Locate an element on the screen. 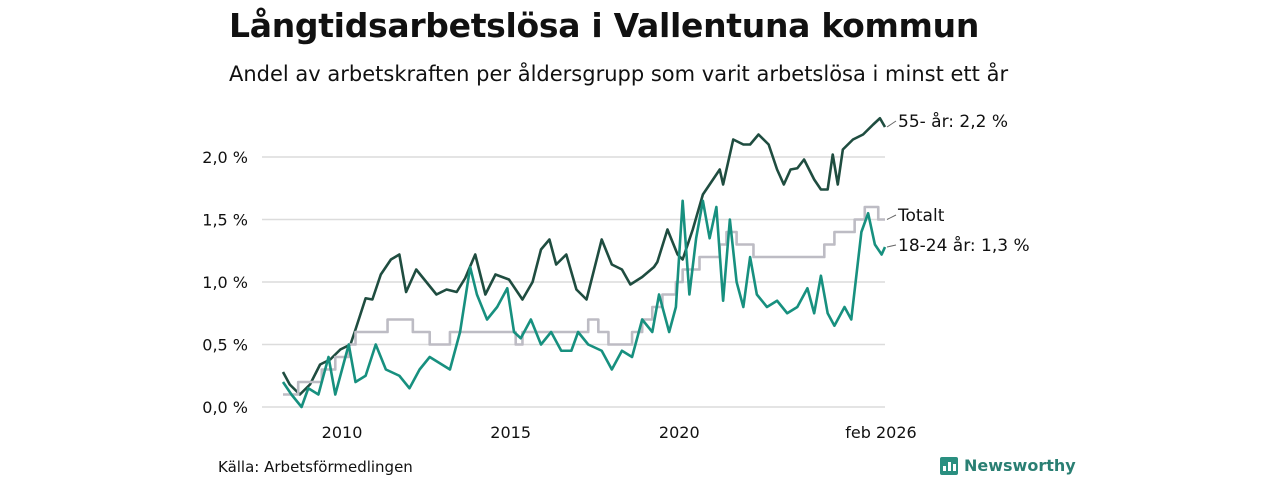 This screenshot has height=480, width=1280. y-tick-label: 2,0 % is located at coordinates (225, 157).